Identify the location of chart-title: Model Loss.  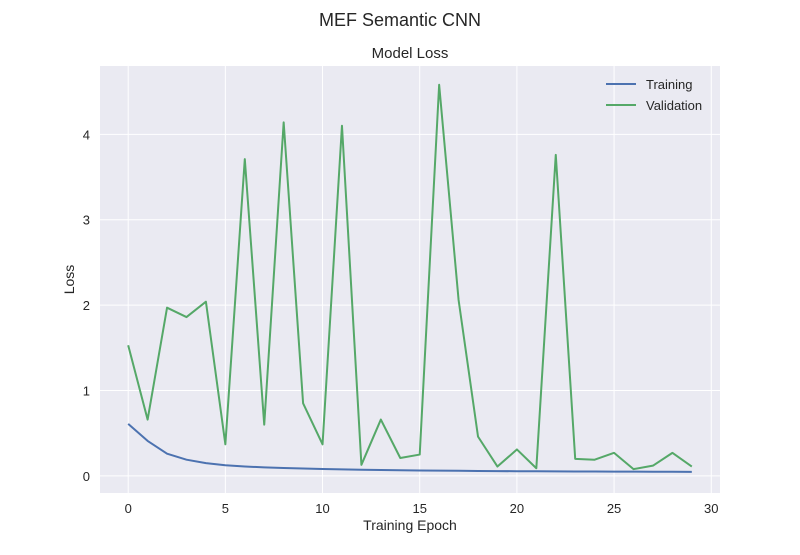
(410, 53).